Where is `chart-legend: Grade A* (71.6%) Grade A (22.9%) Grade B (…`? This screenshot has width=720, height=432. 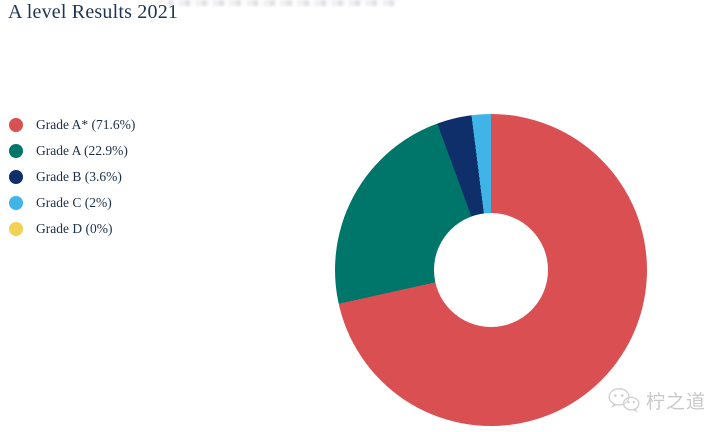 chart-legend: Grade A* (71.6%) Grade A (22.9%) Grade B (… is located at coordinates (67, 177).